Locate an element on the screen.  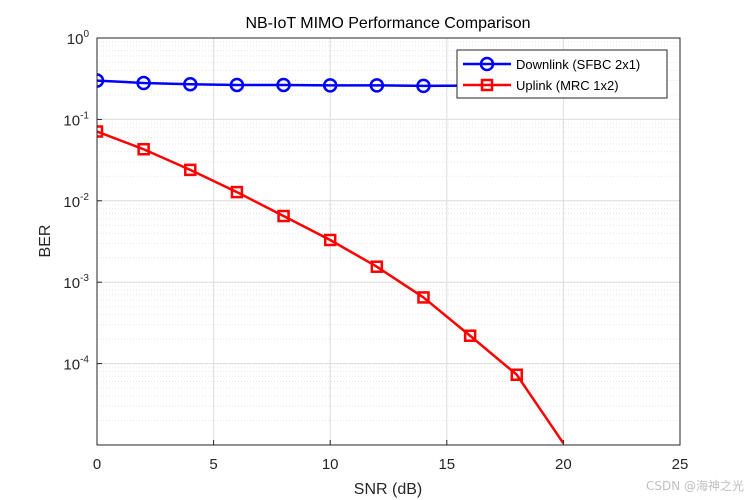
y-tick-label: 10⁻² is located at coordinates (76, 201).